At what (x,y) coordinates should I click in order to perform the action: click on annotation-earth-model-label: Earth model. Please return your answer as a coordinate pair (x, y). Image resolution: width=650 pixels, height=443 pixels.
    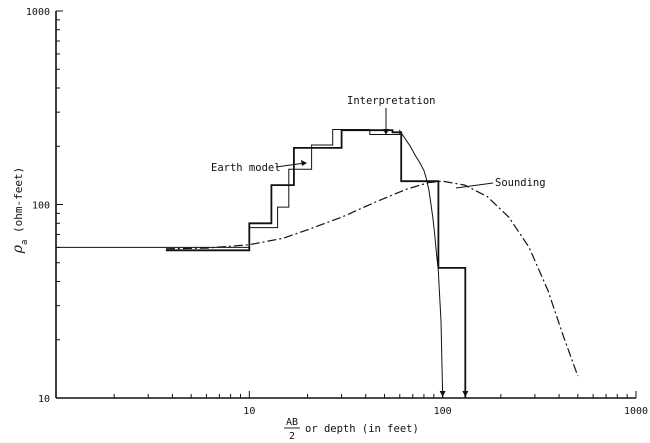
    Looking at the image, I should click on (246, 168).